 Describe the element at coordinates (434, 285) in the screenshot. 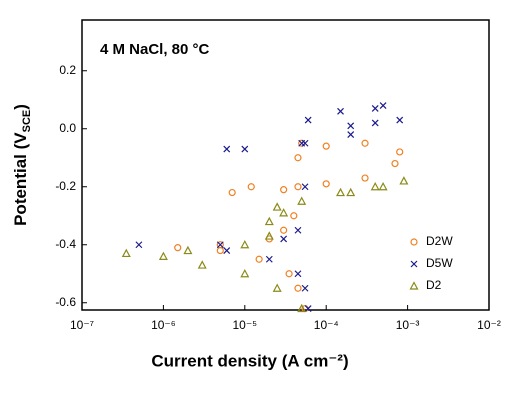

I see `legend-label: D2` at that location.